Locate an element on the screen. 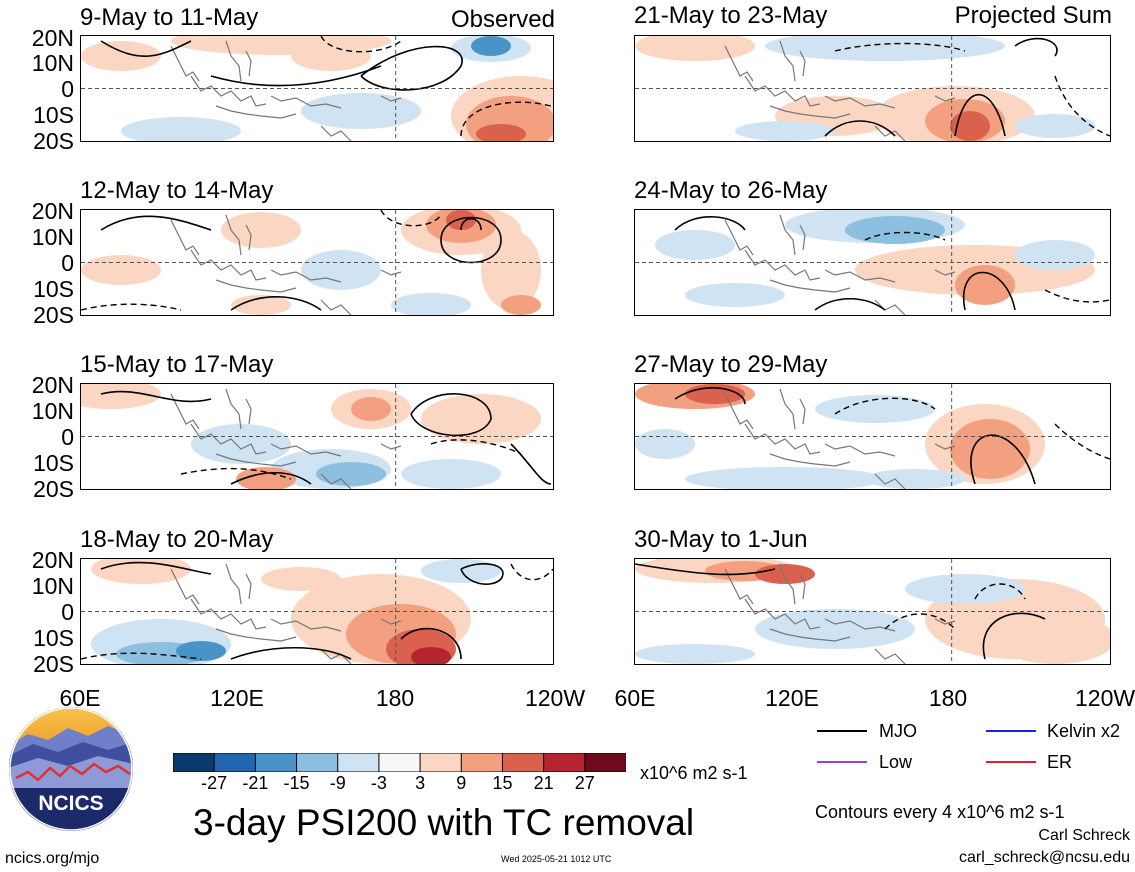 This screenshot has height=872, width=1135. legend-er-label: ER is located at coordinates (1060, 762).